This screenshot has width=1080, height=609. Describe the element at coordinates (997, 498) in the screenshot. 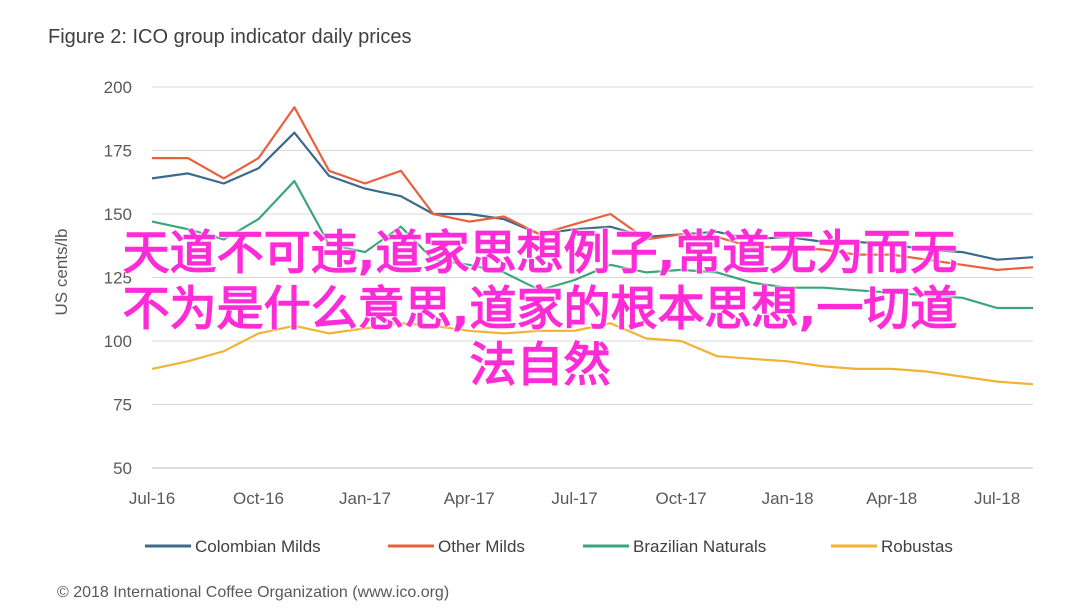

I see `x-tick-label: Jul-18` at that location.